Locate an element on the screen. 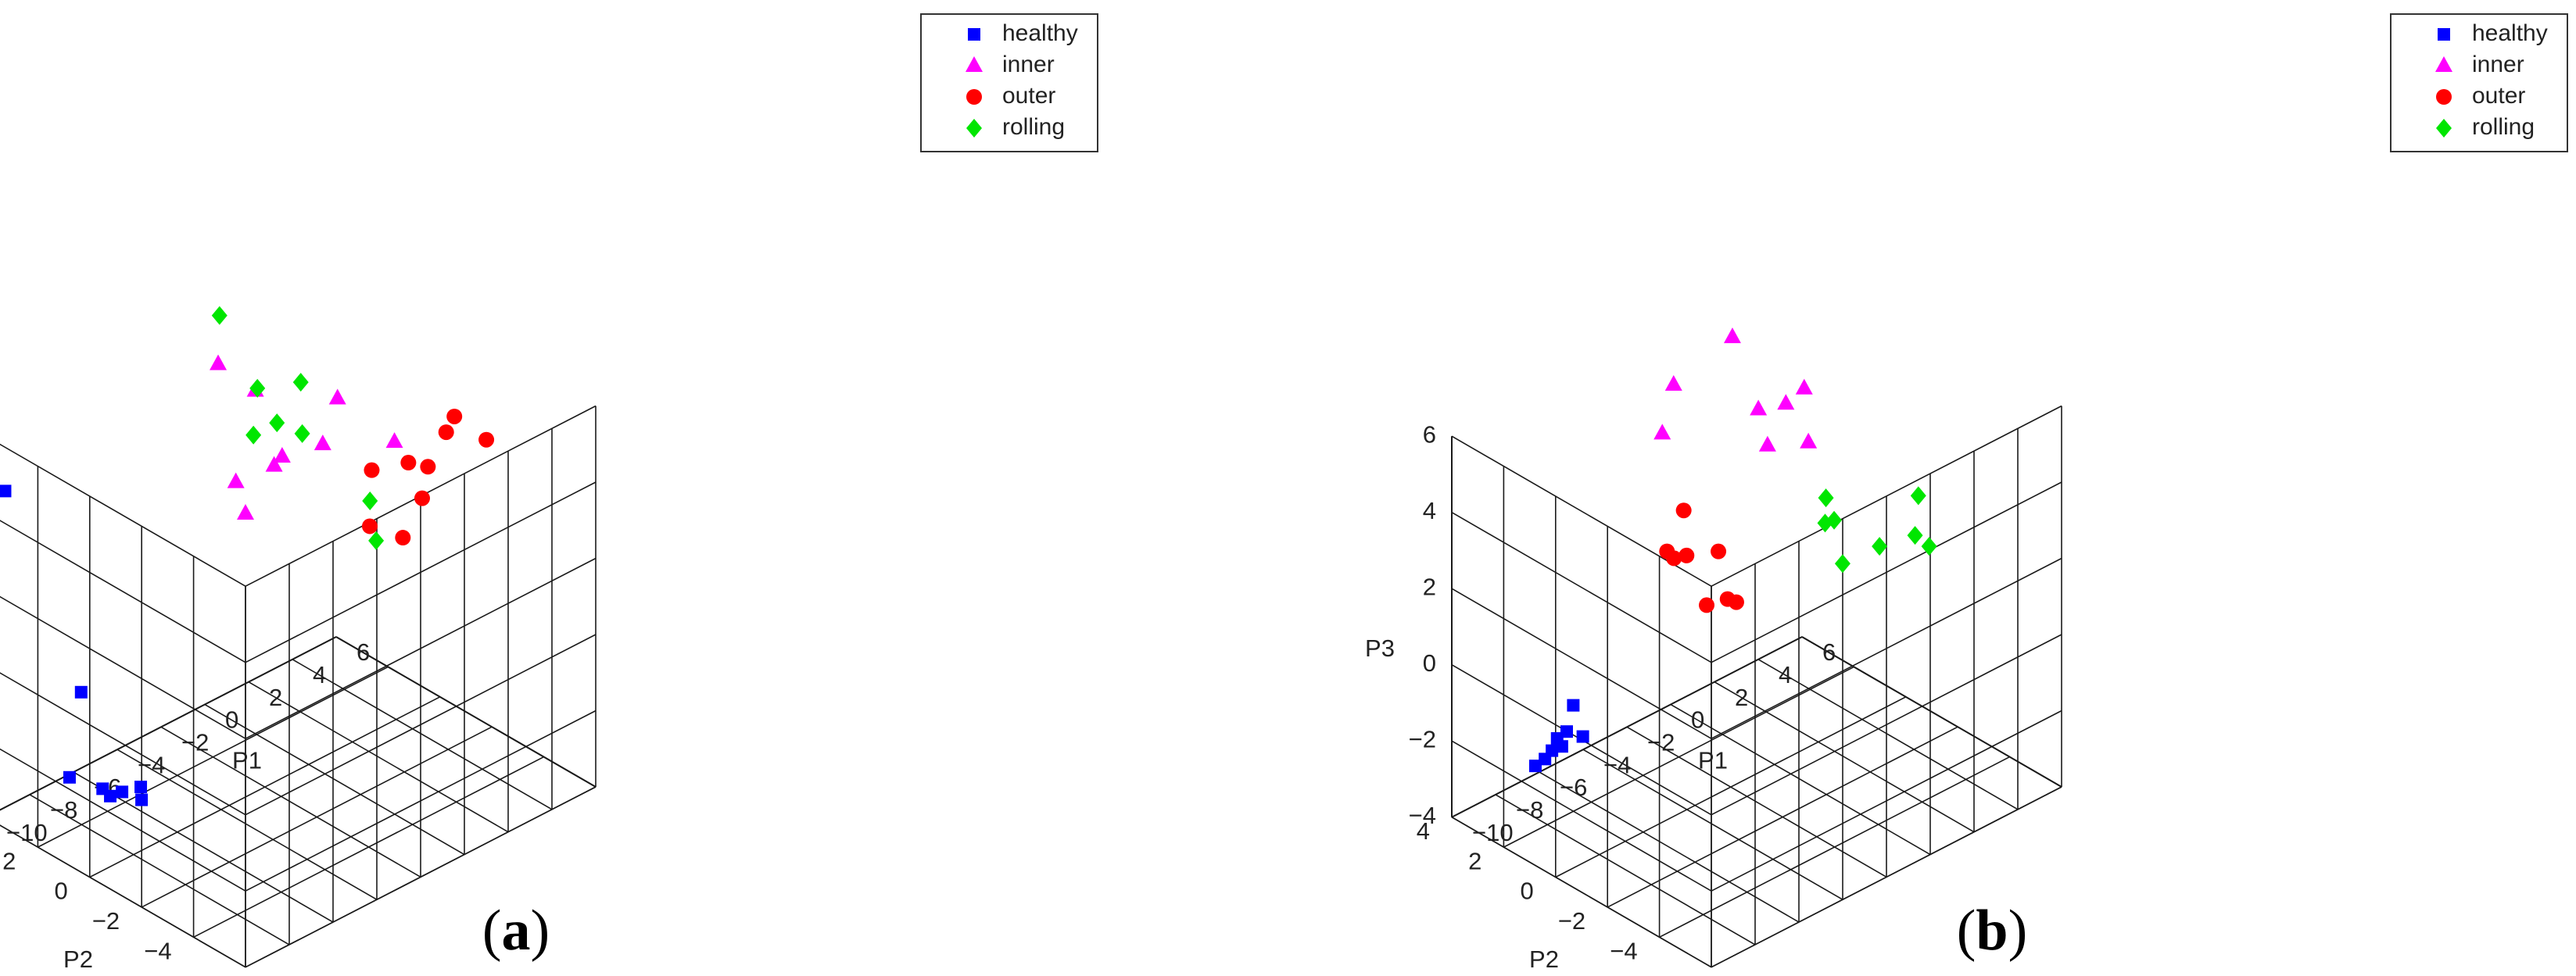 This screenshot has height=976, width=2576. legend-label-rolling: rolling is located at coordinates (2503, 127).